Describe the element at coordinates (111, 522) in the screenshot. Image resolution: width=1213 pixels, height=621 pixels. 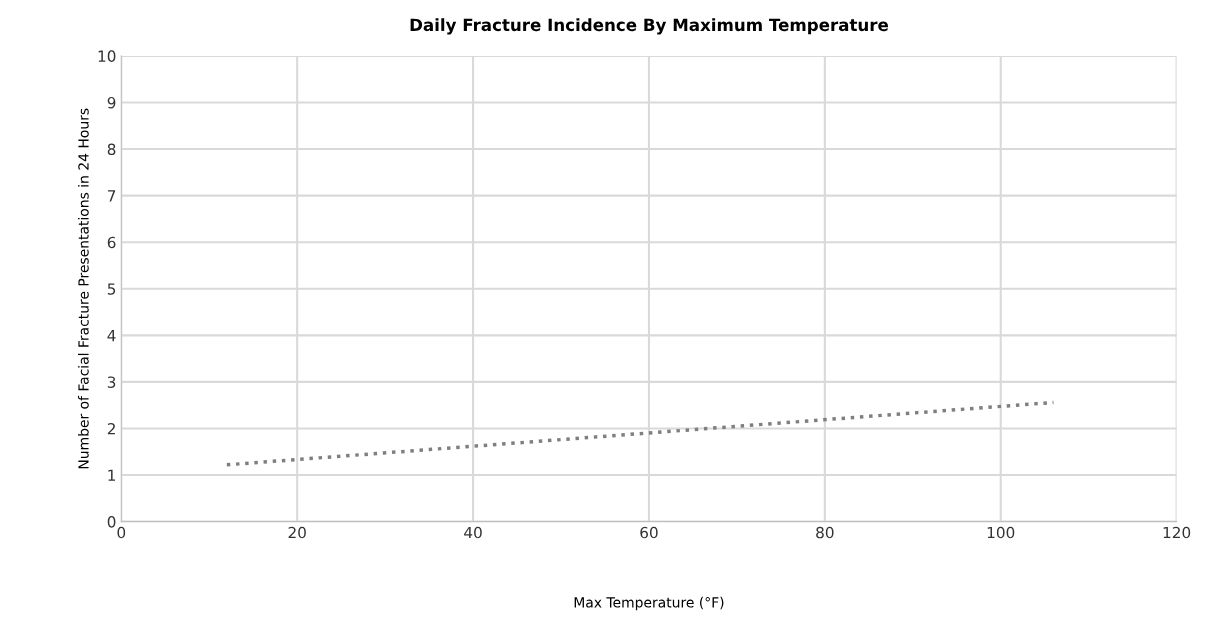
I see `y-tick-label: 0` at that location.